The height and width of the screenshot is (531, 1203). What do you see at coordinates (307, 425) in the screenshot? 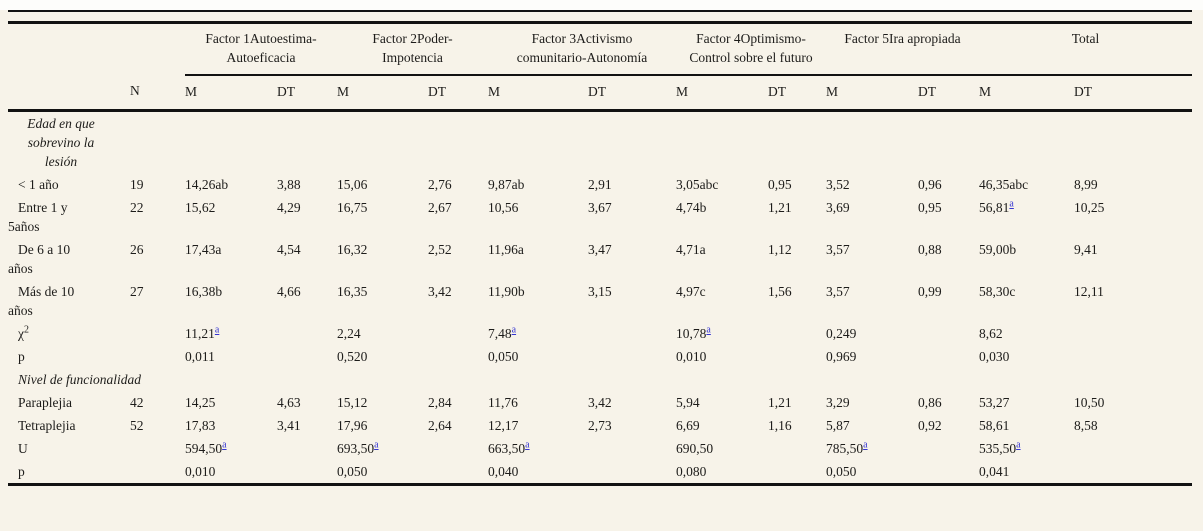
I see `data-cell: 3,41` at bounding box center [307, 425].